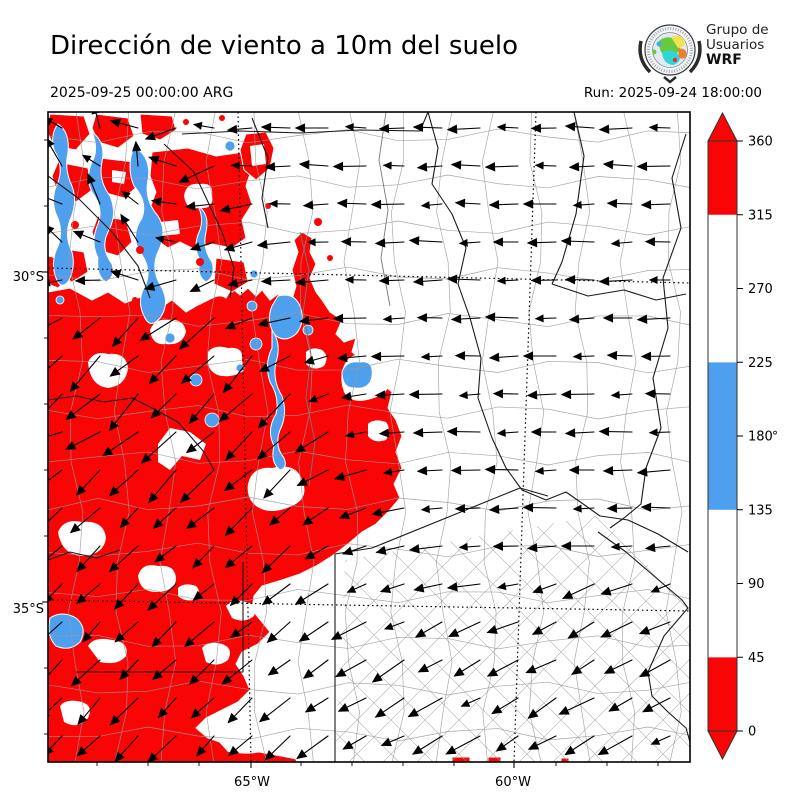  Describe the element at coordinates (284, 46) in the screenshot. I see `page-title: Dirección de viento a 10m del suelo` at that location.